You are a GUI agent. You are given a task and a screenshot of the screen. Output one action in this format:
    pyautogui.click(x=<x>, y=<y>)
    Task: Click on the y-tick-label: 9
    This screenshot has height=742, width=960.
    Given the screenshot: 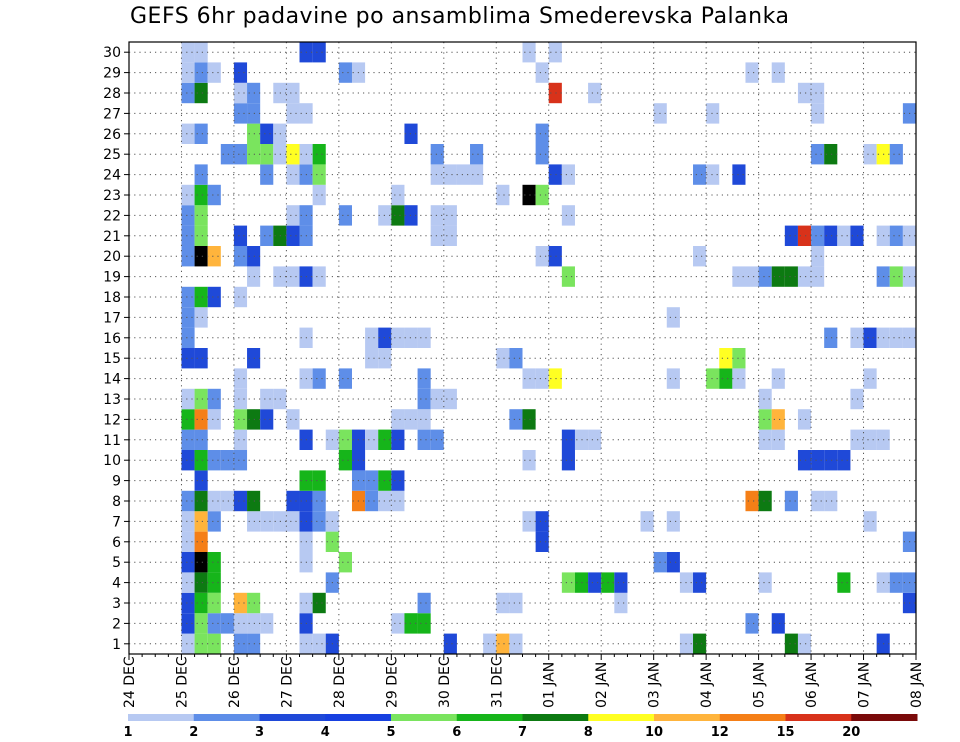 What is the action you would take?
    pyautogui.click(x=116, y=482)
    